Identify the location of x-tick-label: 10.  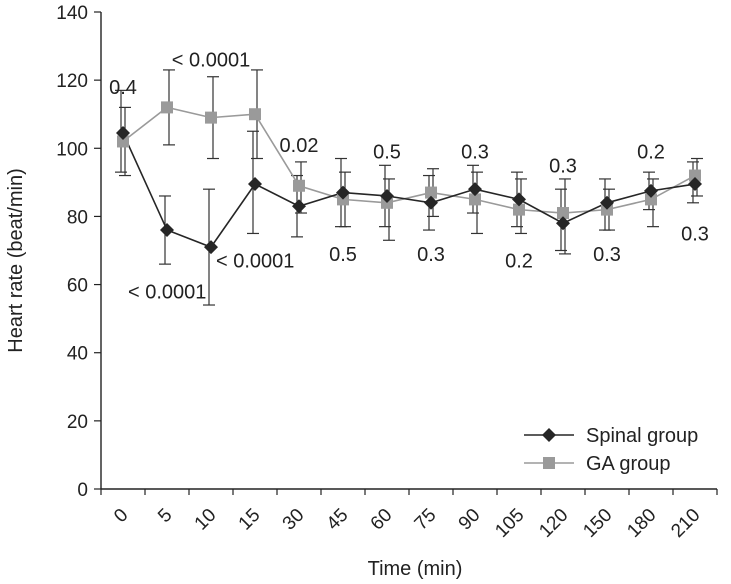
(206, 520).